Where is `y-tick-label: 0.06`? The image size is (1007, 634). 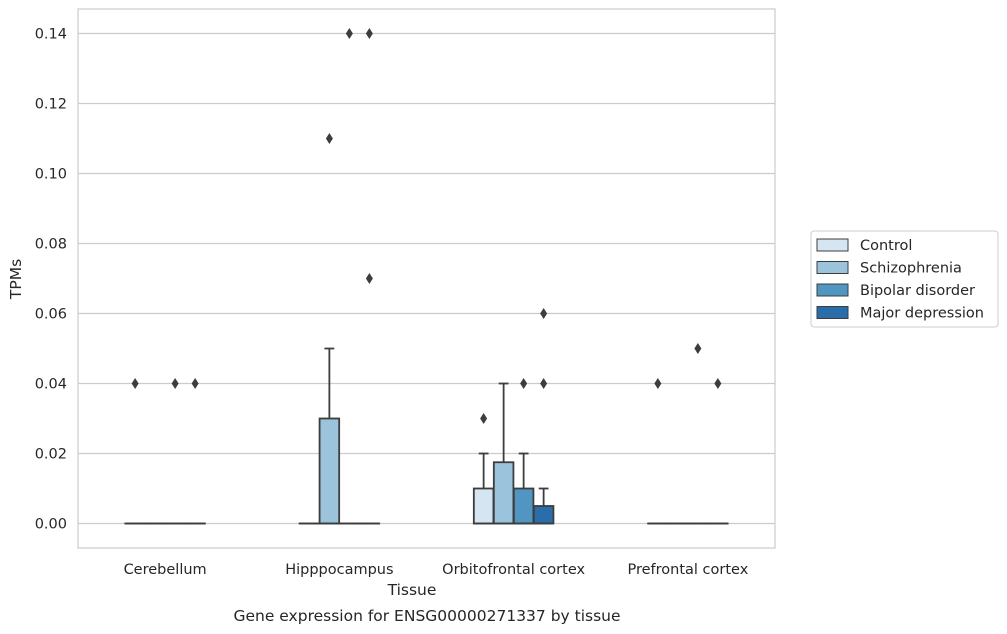
y-tick-label: 0.06 is located at coordinates (51, 315).